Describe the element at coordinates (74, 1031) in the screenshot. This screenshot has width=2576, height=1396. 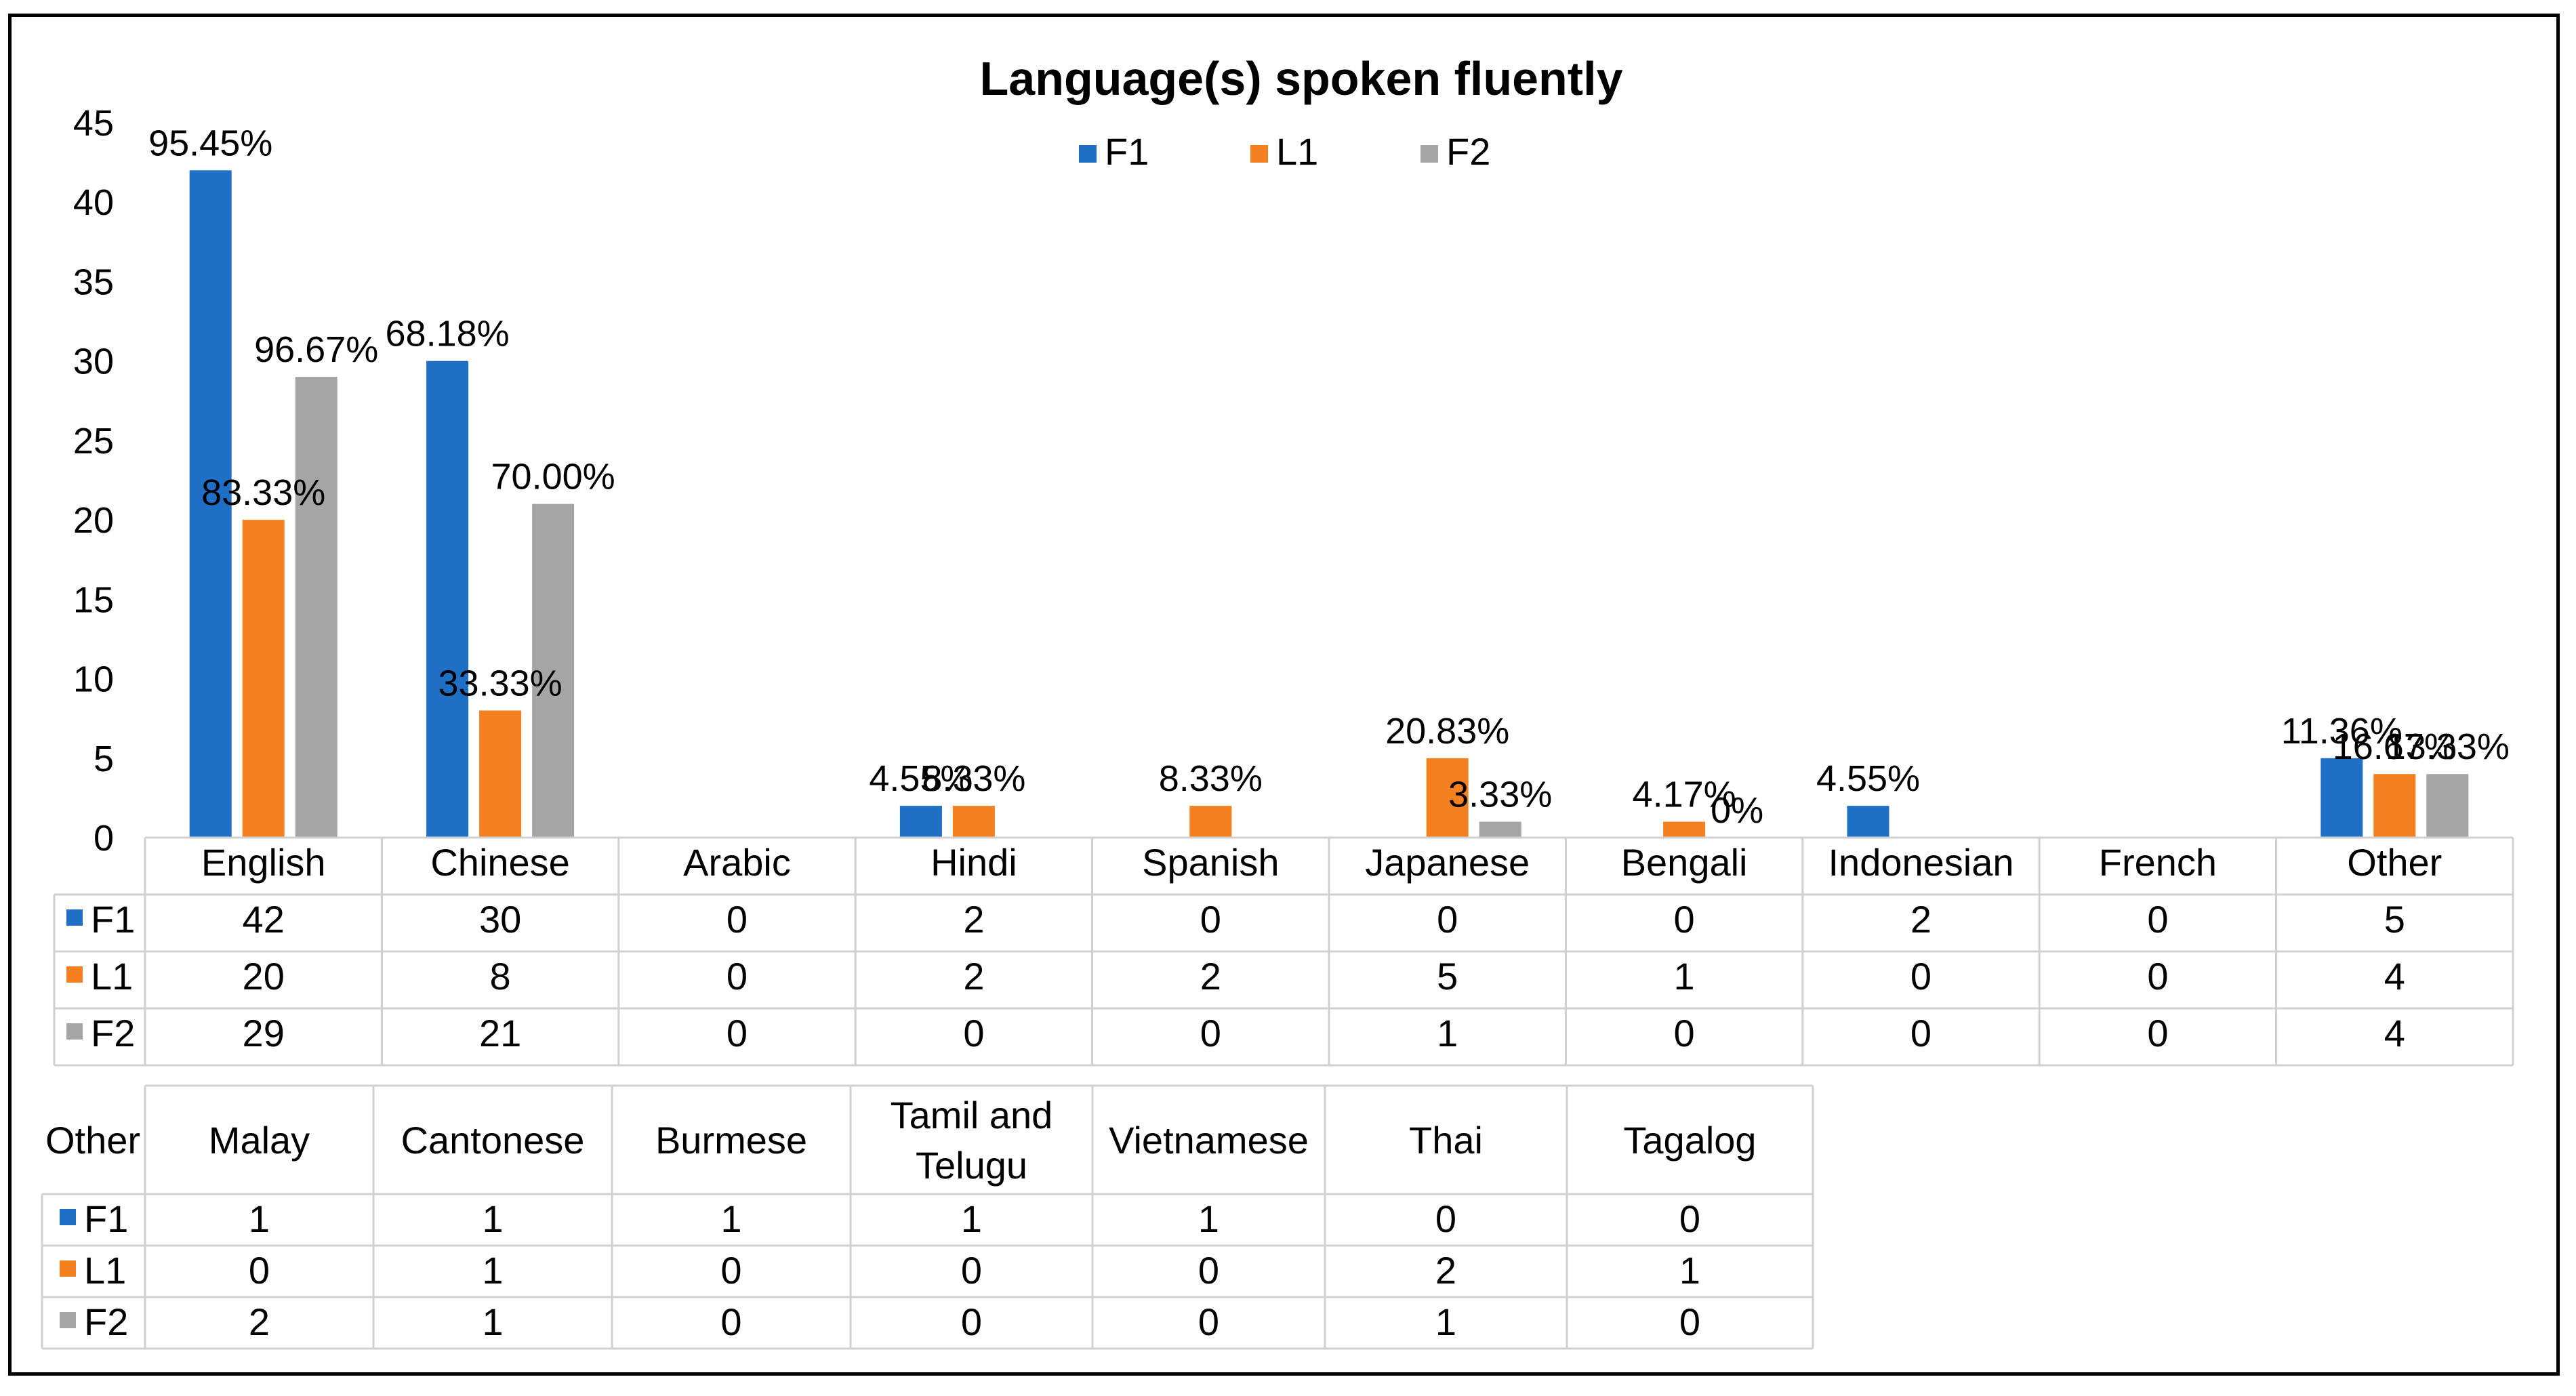
I see `table-legend-key-f2` at that location.